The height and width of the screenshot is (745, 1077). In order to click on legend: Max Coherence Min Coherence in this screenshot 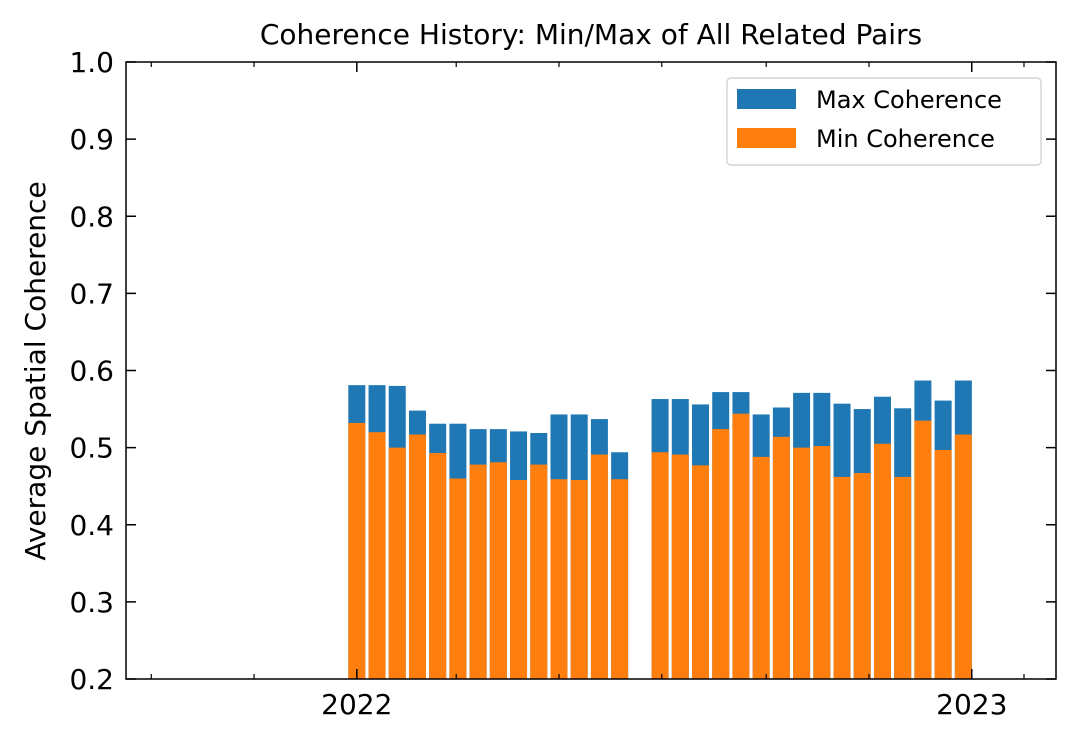, I will do `click(884, 121)`.